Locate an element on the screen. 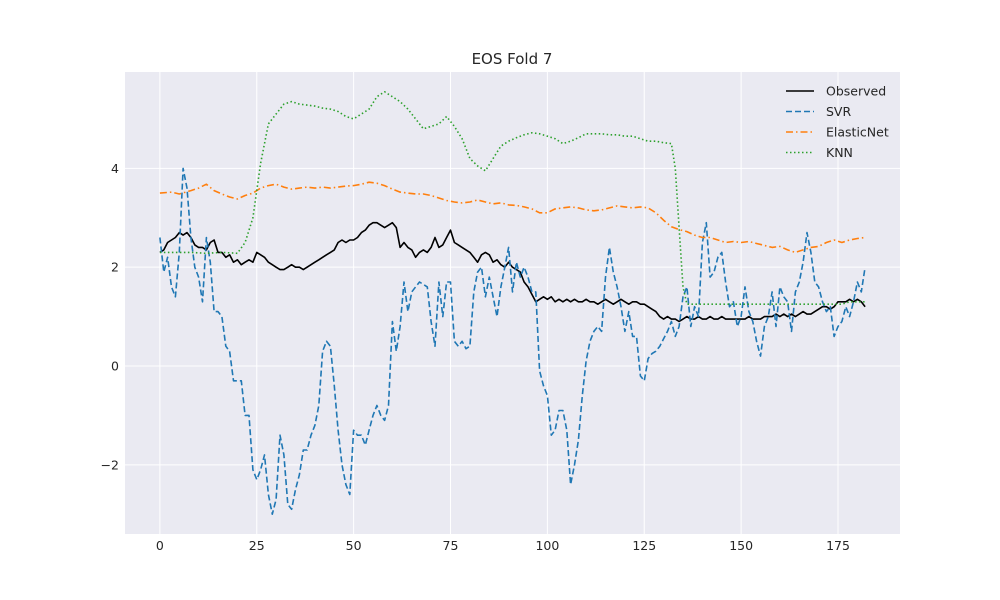 The width and height of the screenshot is (1000, 600). x-tick-label: 175 is located at coordinates (838, 545).